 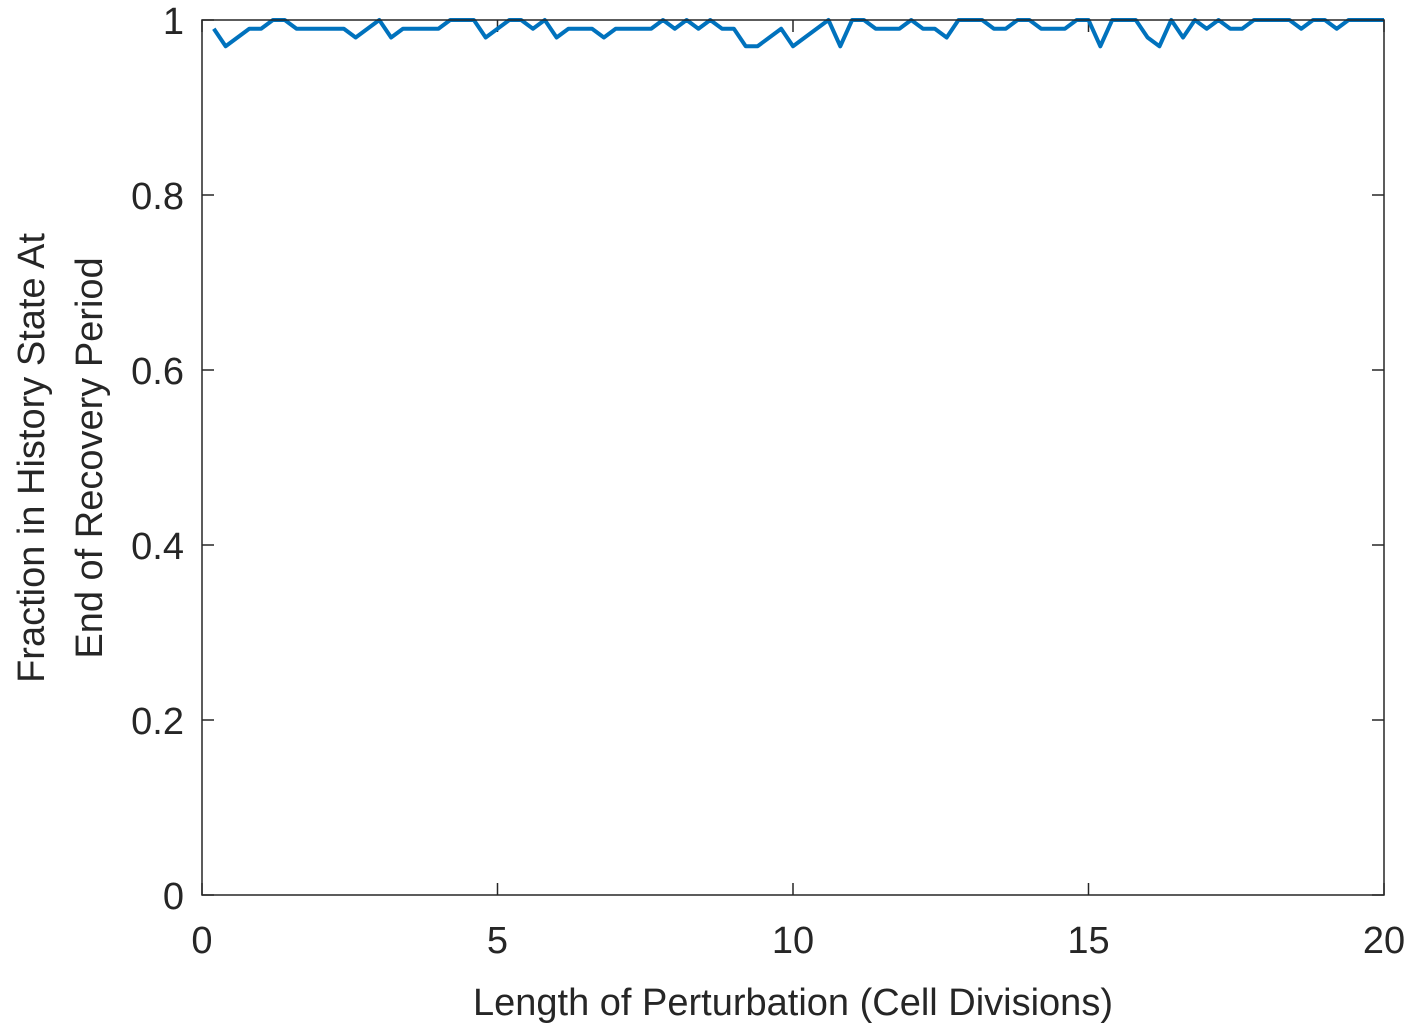 I want to click on series-line, so click(x=798, y=33).